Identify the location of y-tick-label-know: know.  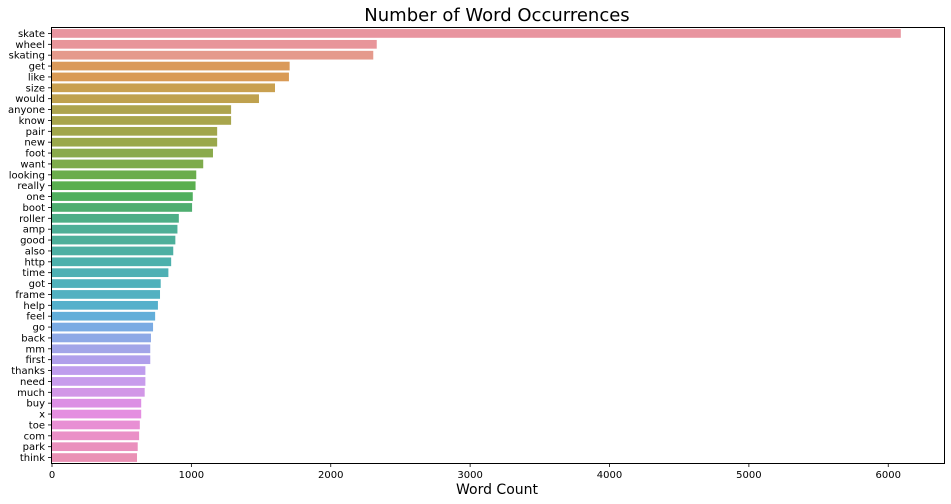
(32, 121).